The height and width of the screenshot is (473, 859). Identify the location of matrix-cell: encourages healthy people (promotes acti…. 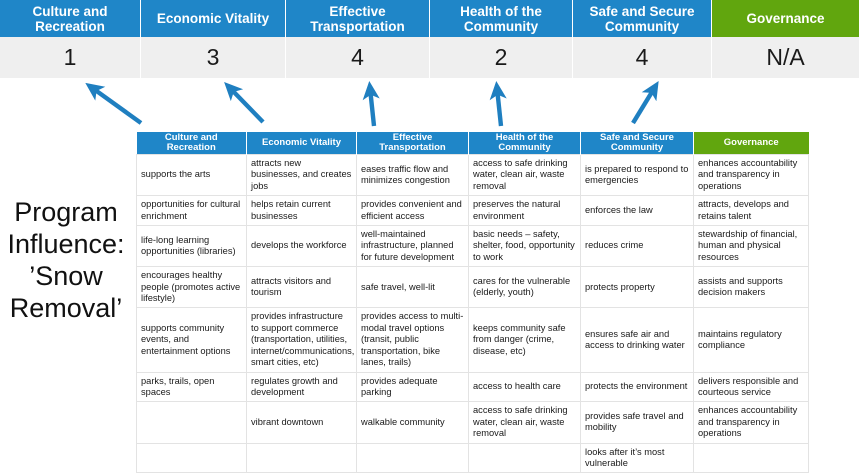
(191, 287).